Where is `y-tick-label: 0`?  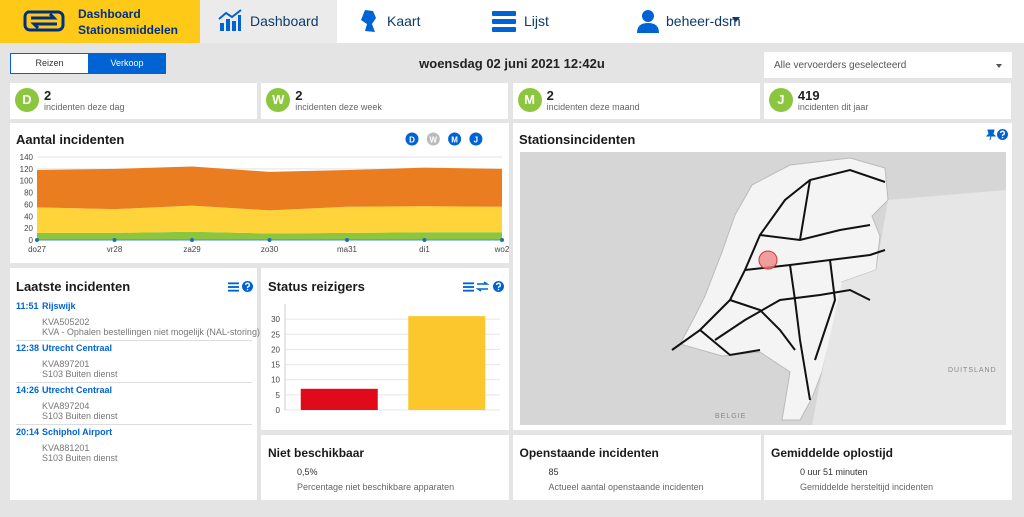 y-tick-label: 0 is located at coordinates (278, 410).